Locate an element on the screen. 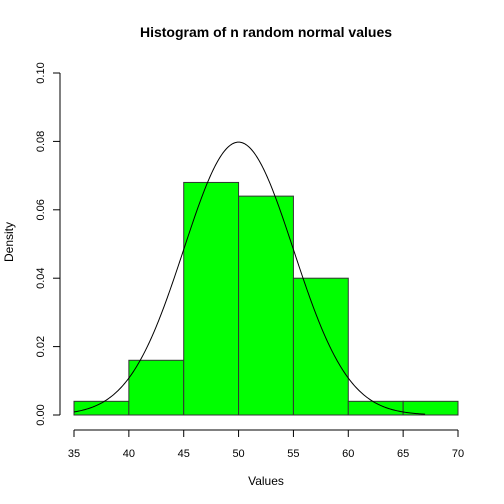 Image resolution: width=504 pixels, height=504 pixels. x-axis-label: Values is located at coordinates (266, 481).